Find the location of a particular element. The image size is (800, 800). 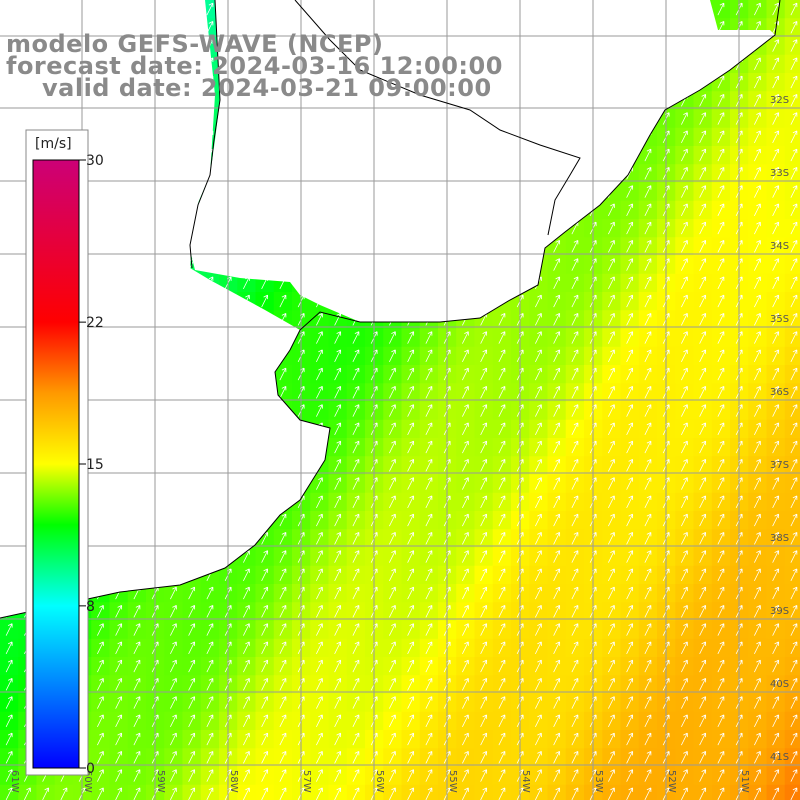

colorbar-tick-label: 8 is located at coordinates (90, 607).